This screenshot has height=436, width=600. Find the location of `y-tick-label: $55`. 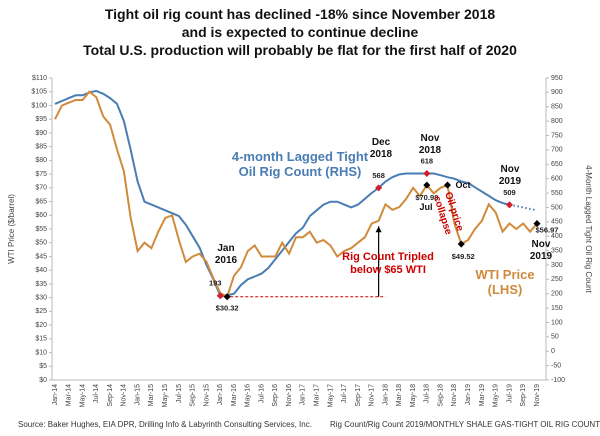

y-tick-label: $55 is located at coordinates (41, 229).